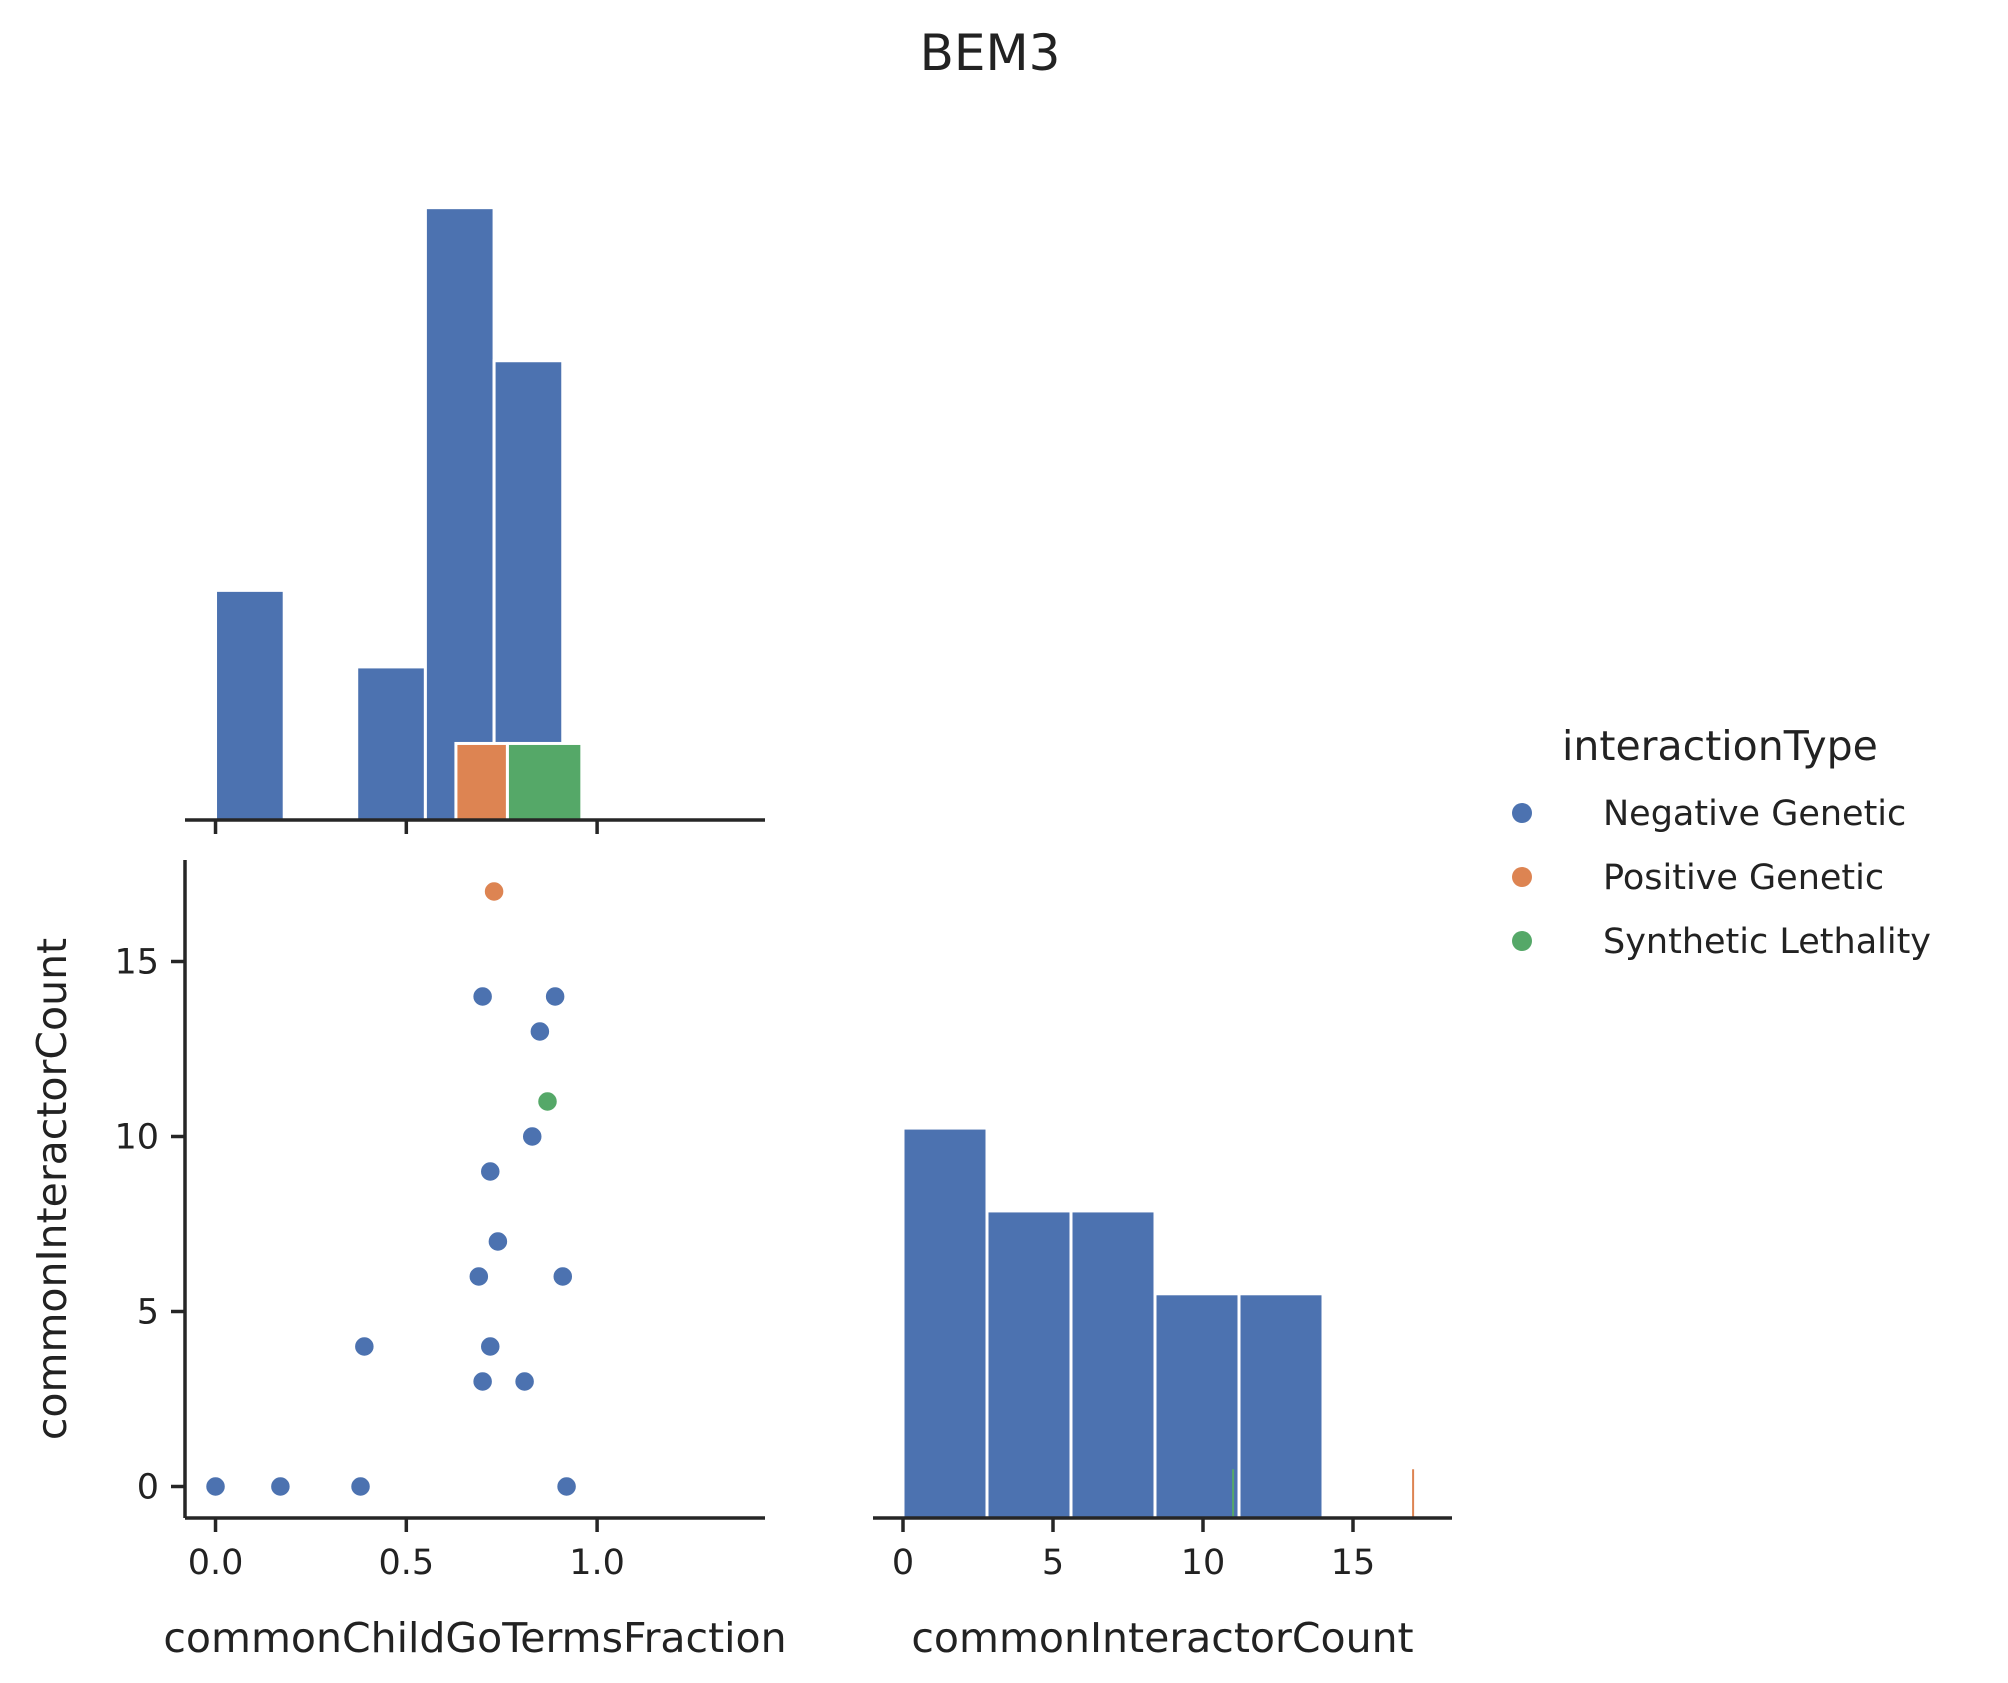 The height and width of the screenshot is (1683, 2008). I want to click on x-tick-label-1: 5, so click(1053, 1563).